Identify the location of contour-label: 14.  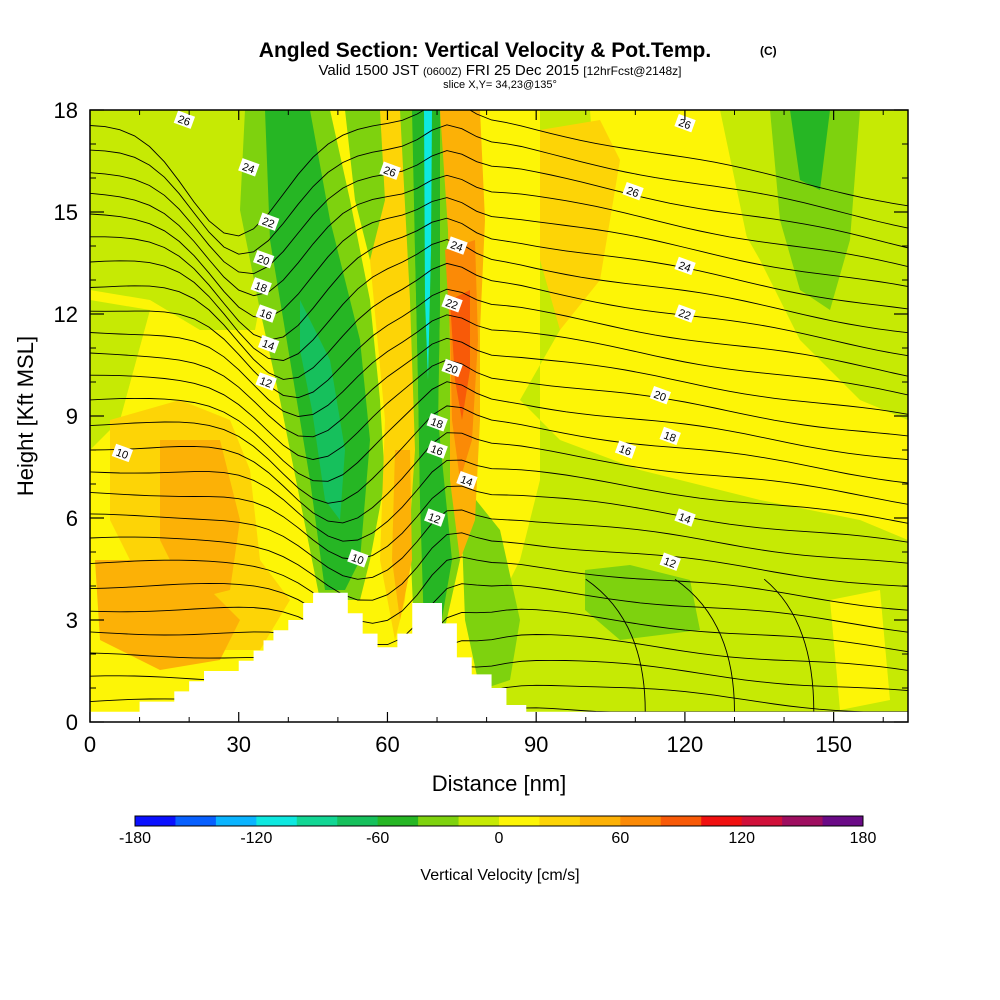
(268, 344).